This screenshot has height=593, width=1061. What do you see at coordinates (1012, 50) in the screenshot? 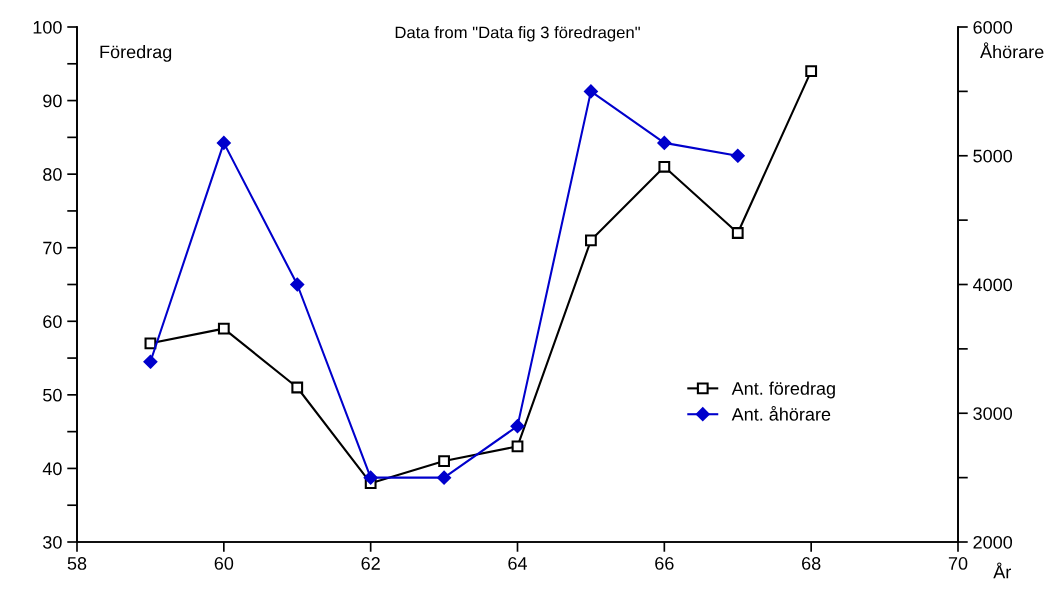
I see `y2-axis-title: Åhörare` at bounding box center [1012, 50].